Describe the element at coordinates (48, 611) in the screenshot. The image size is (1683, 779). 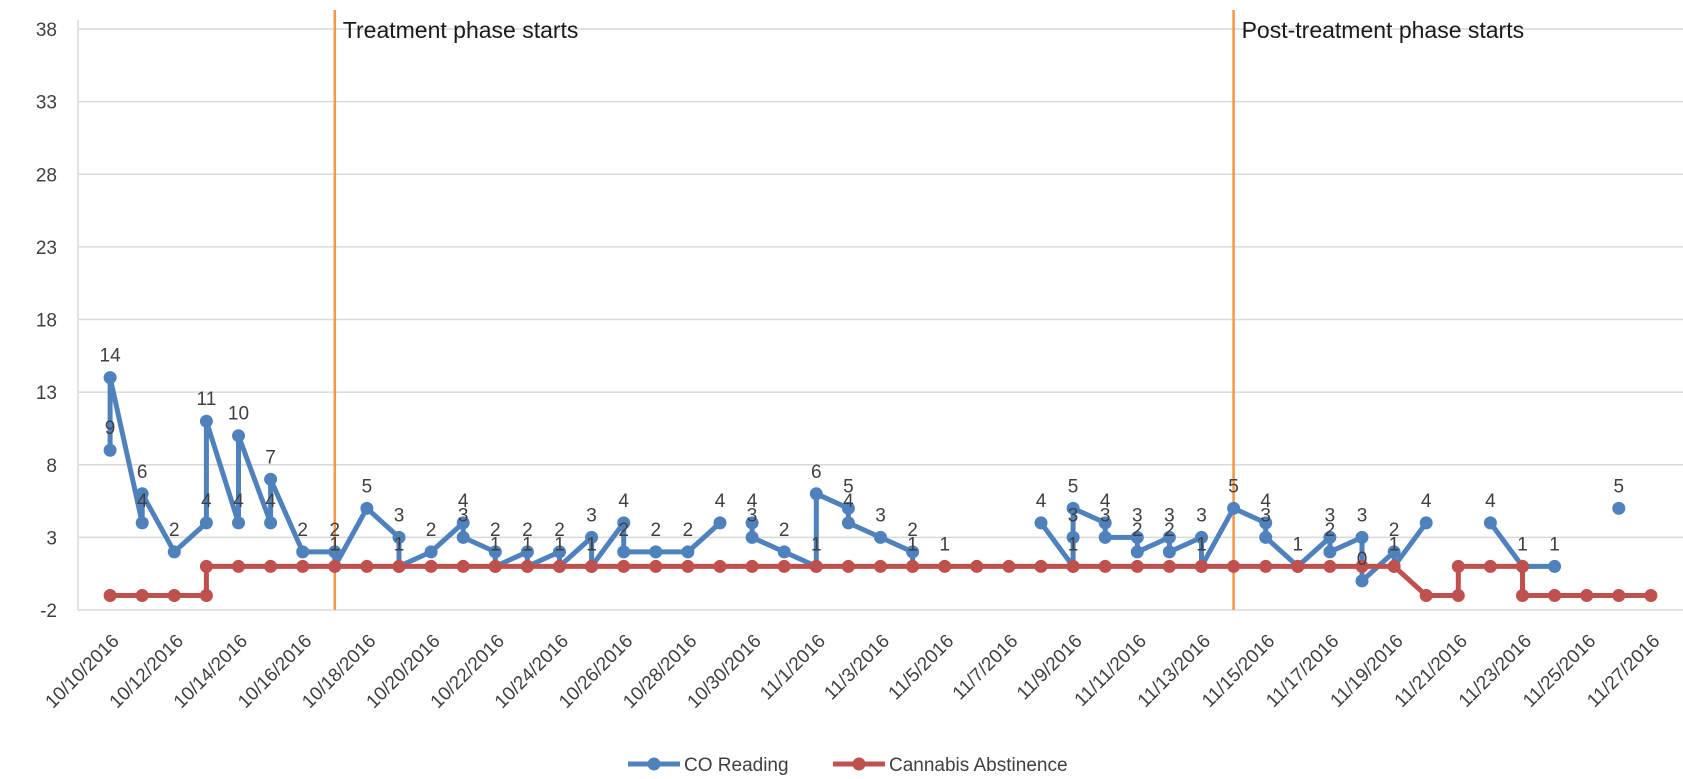
I see `y-tick-label: -2` at that location.